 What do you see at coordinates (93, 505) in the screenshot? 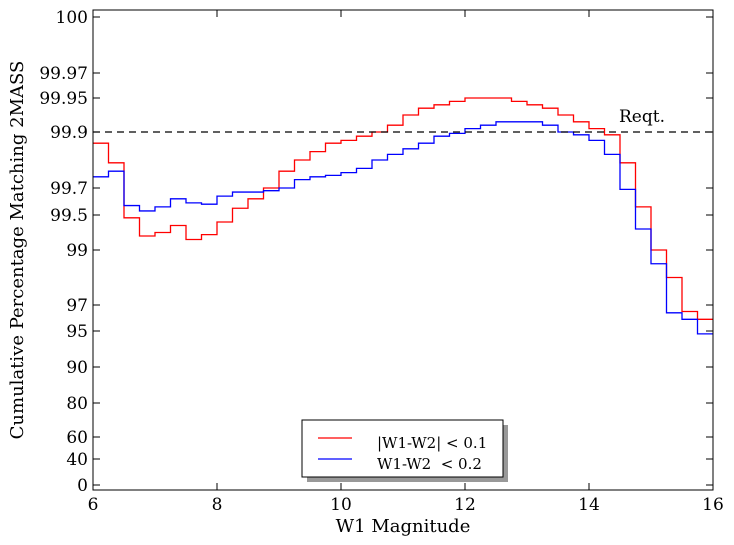
I see `x-tick-label: 6` at bounding box center [93, 505].